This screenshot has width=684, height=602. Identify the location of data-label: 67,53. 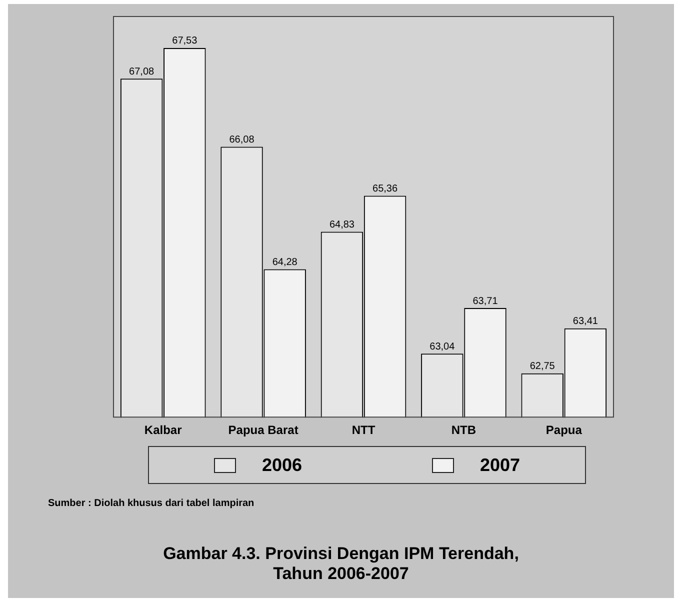
(185, 41).